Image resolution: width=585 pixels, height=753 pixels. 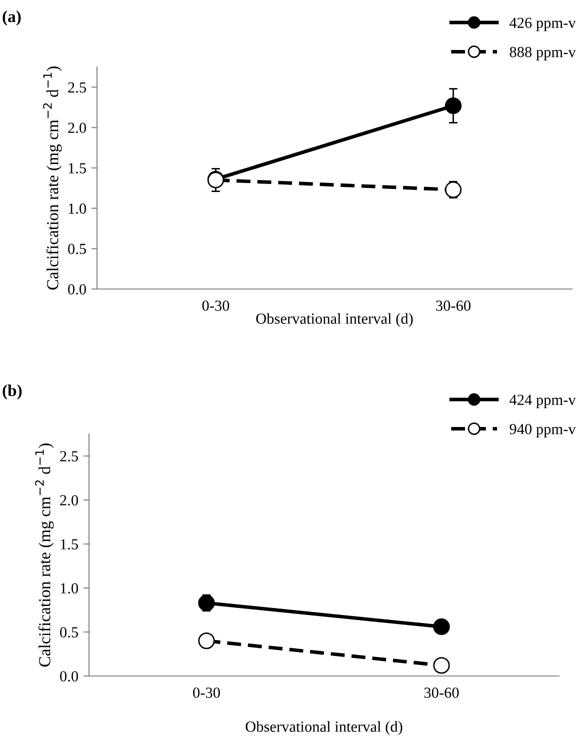 I want to click on legend-label: 888 ppm-v, so click(x=543, y=53).